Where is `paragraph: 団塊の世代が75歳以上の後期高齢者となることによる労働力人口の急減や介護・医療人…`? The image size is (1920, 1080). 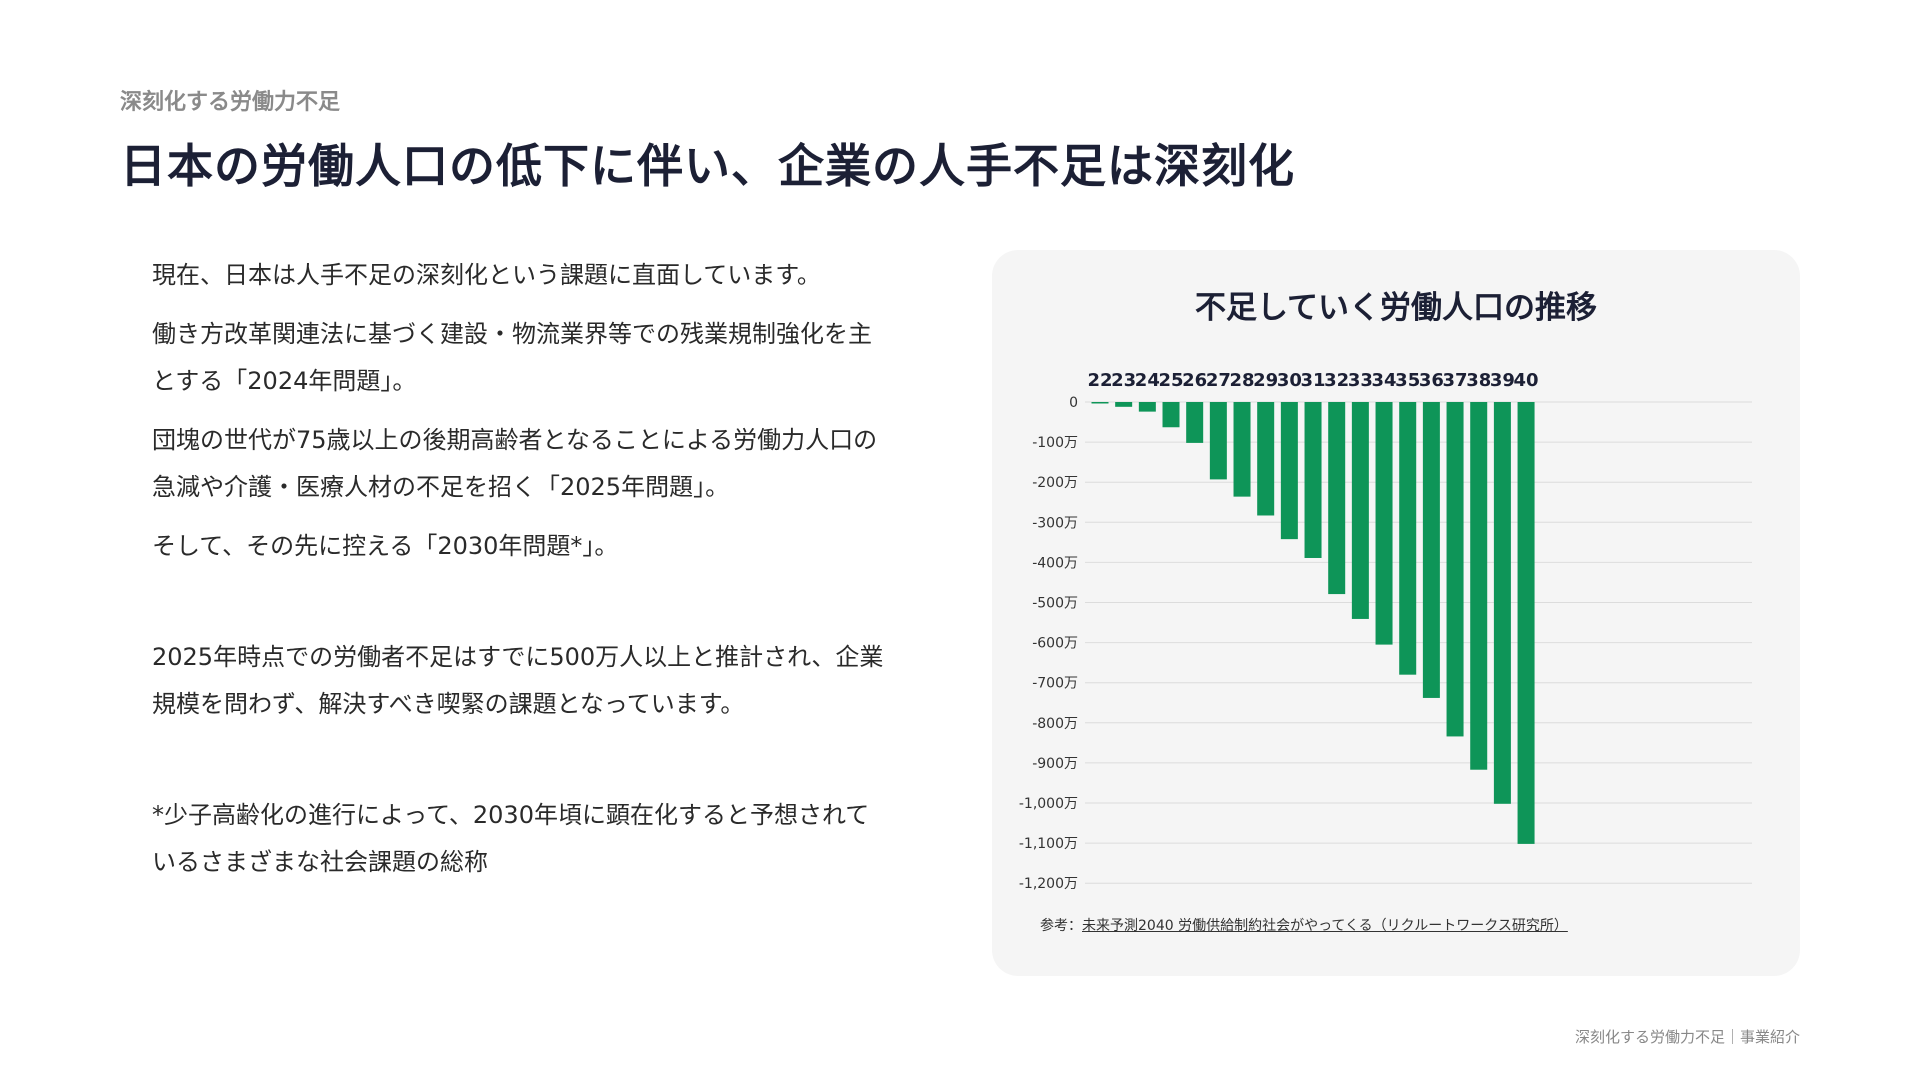 paragraph: 団塊の世代が75歳以上の後期高齢者となることによる労働力人口の急減や介護・医療人… is located at coordinates (515, 463).